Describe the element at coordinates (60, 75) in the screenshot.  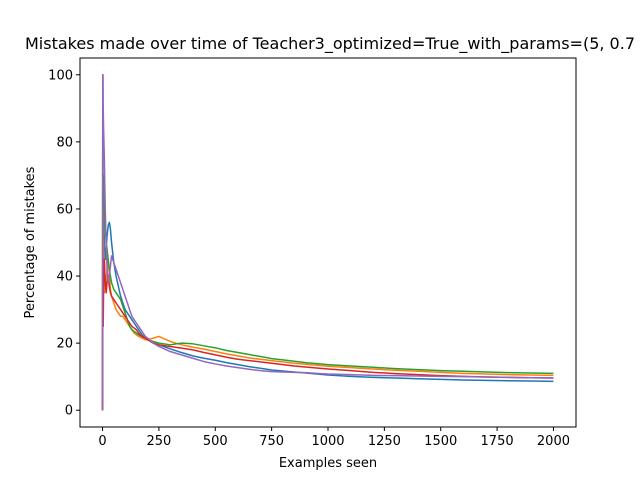
I see `y-tick-label: 100` at that location.